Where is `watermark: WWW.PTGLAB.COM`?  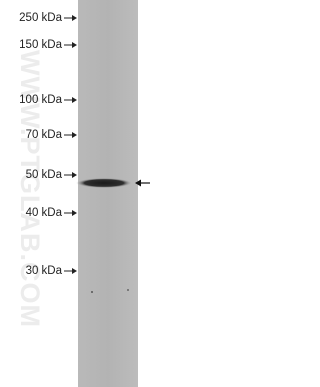
watermark: WWW.PTGLAB.COM is located at coordinates (30, 189).